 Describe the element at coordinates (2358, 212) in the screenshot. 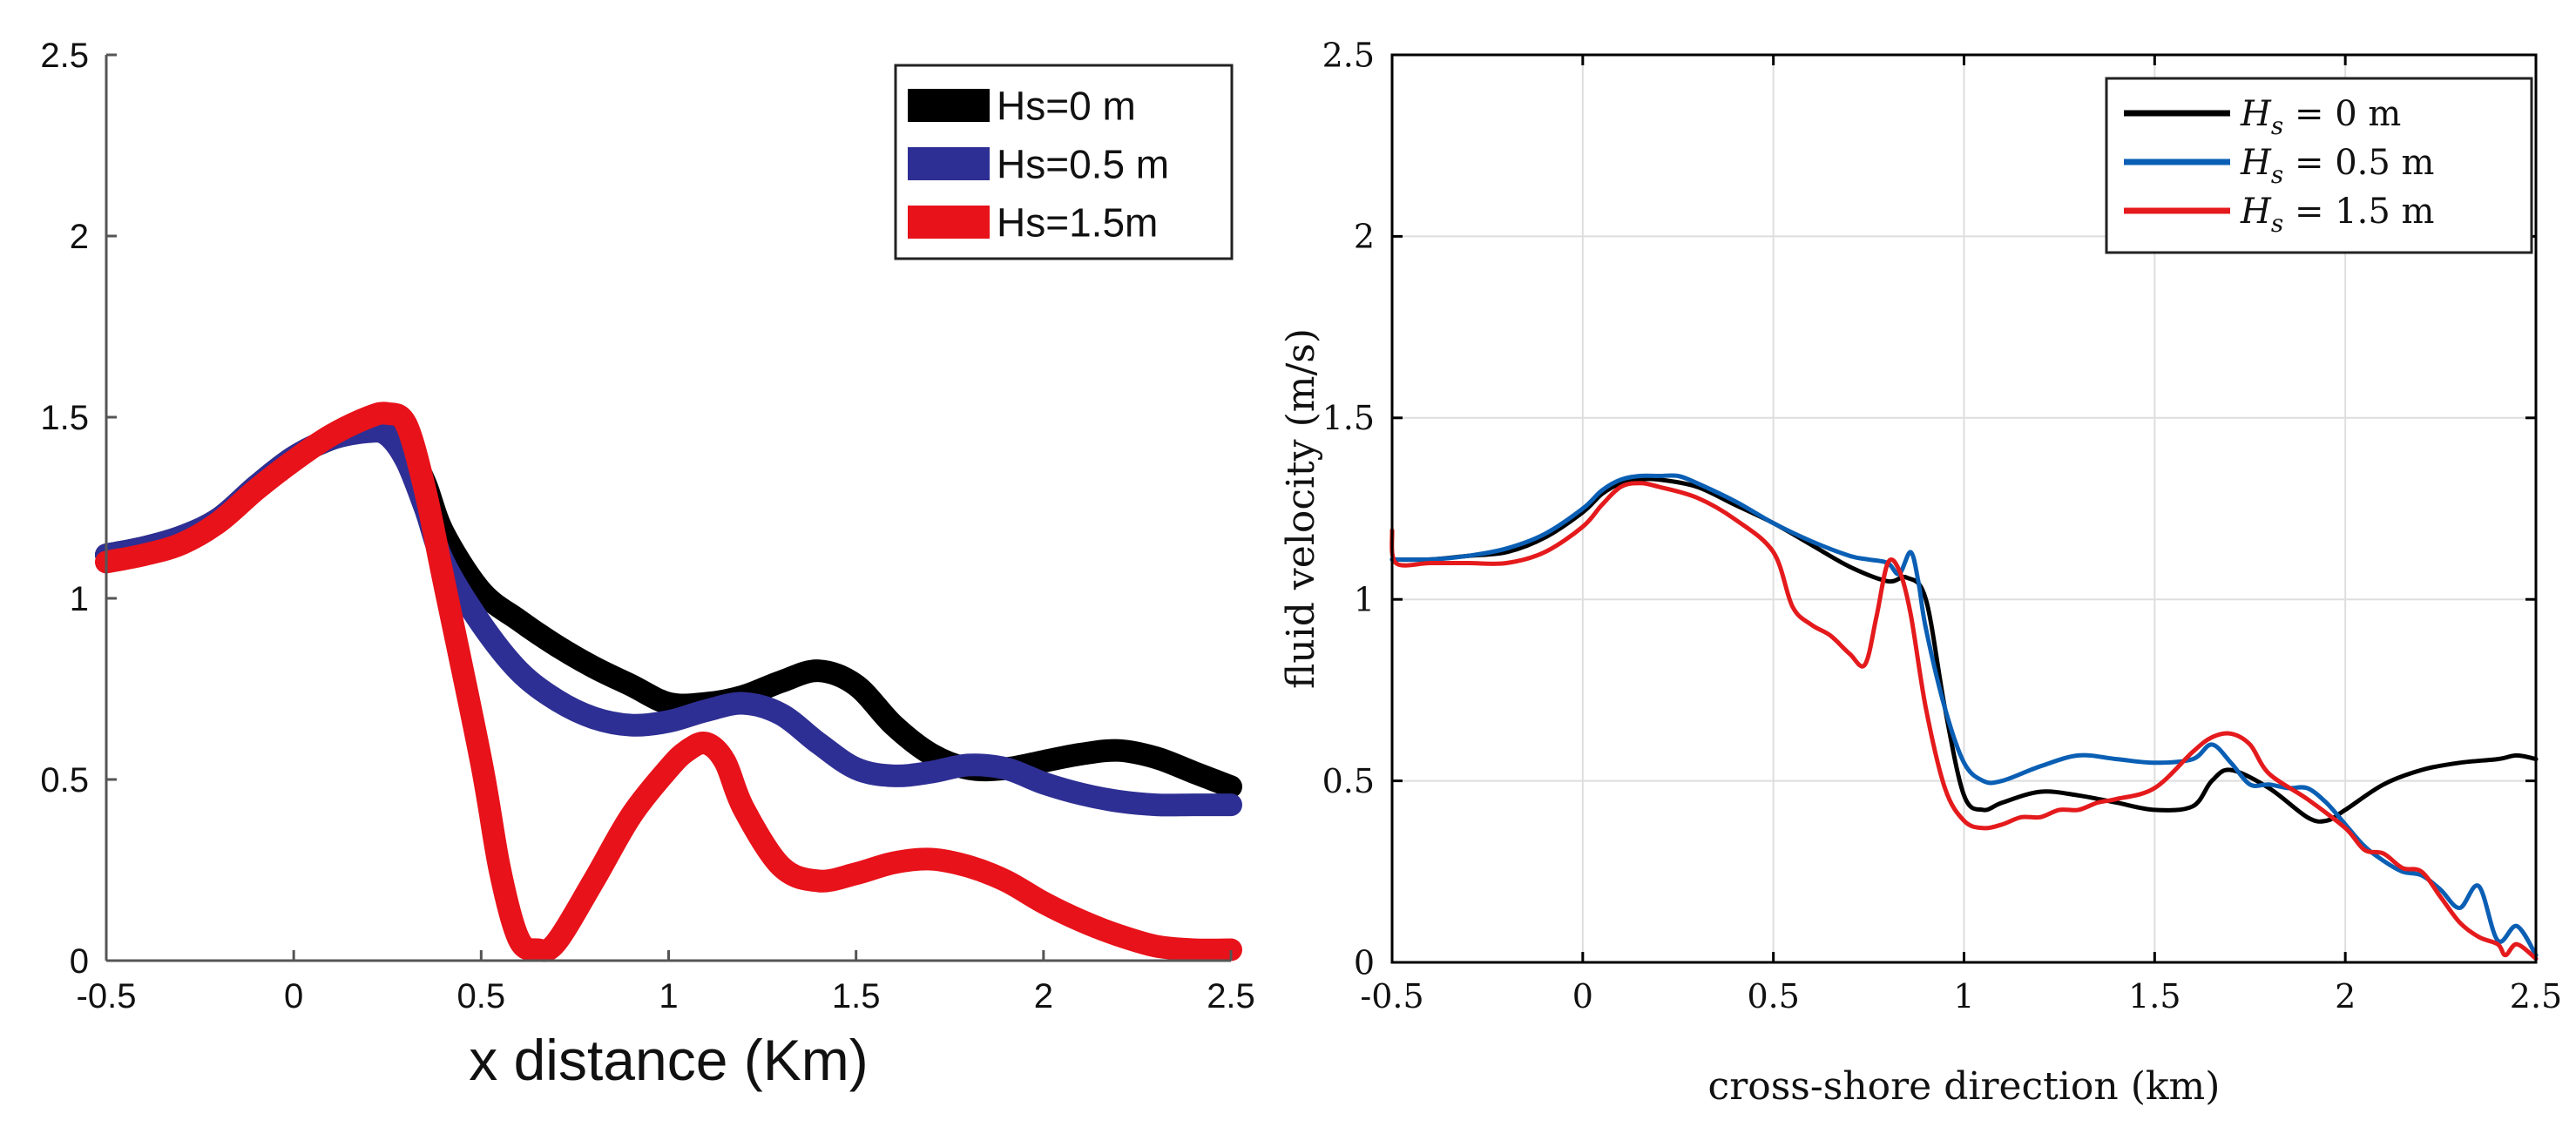

I see `legend-label-value: = 1.5 m` at that location.